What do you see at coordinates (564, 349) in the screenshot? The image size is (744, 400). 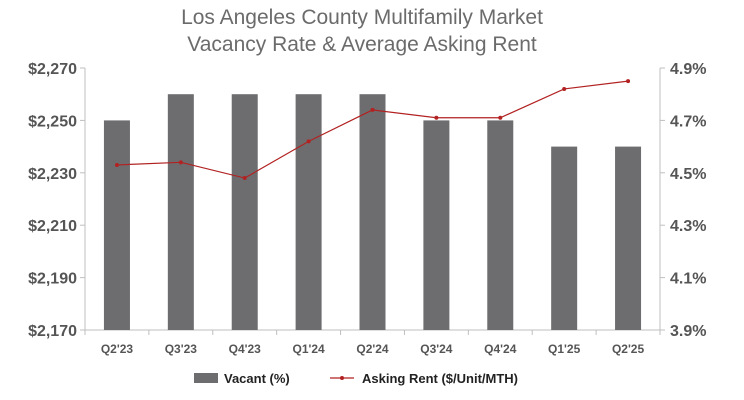 I see `x-tick-label: Q1'25` at bounding box center [564, 349].